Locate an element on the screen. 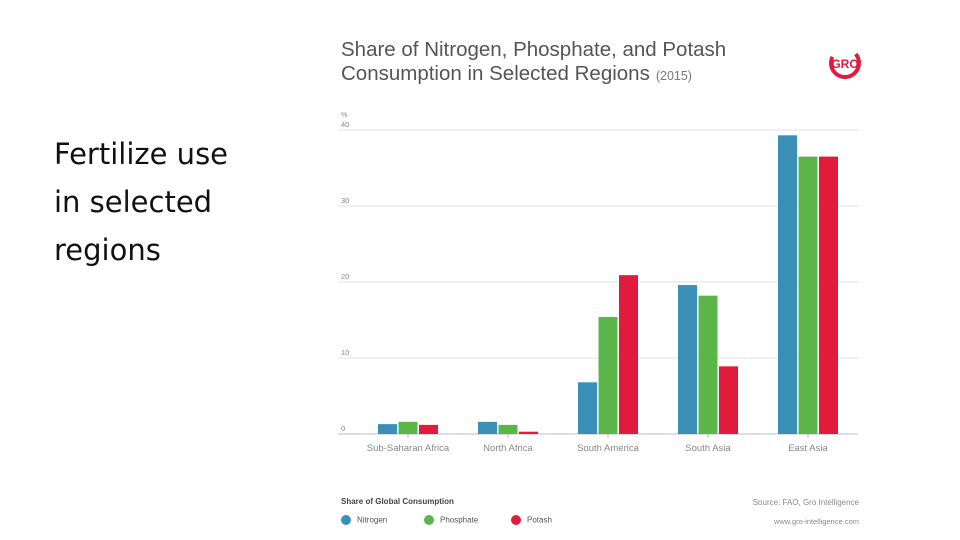 This screenshot has width=960, height=540. x-tick-label: Sub-Saharan Africa is located at coordinates (408, 448).